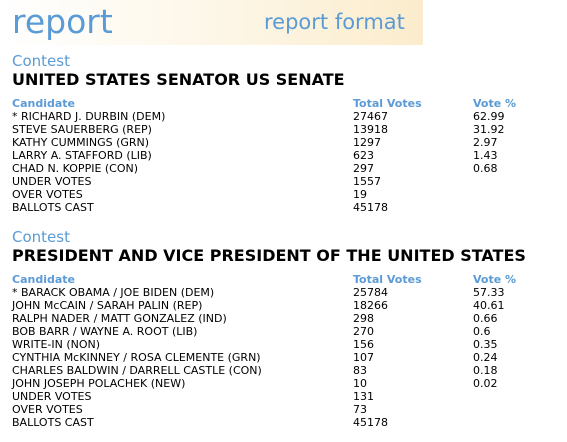  I want to click on table-row: LARRY A. STAFFORD (LIB) 623 1.43, so click(282, 155).